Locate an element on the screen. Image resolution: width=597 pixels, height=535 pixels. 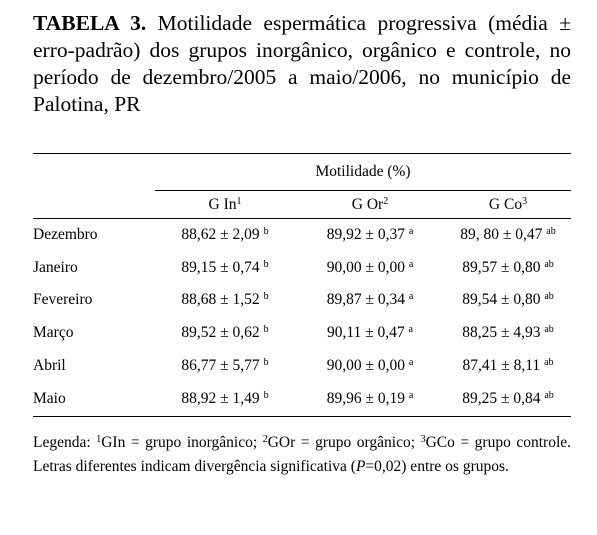
month: Fevereiro is located at coordinates (63, 300).